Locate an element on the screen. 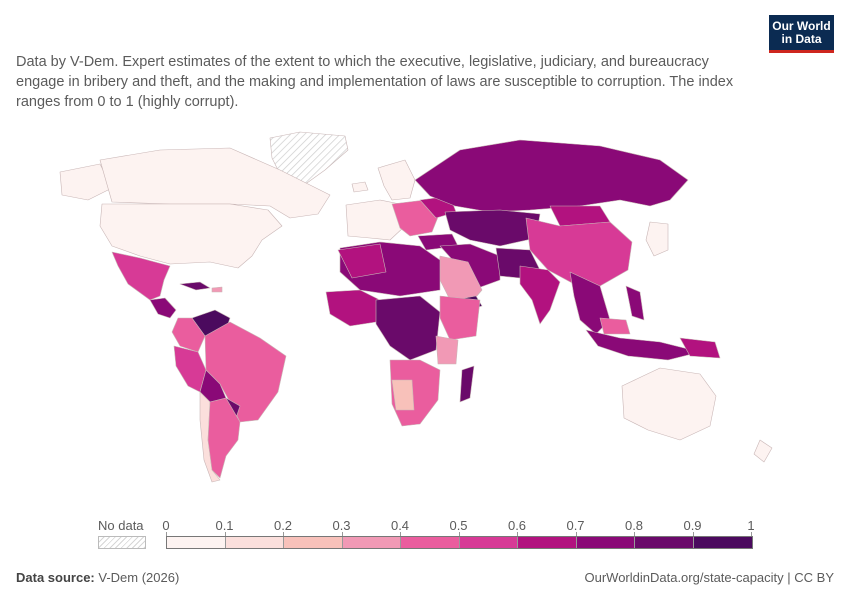 The image size is (850, 600). region-scandinavia is located at coordinates (396, 180).